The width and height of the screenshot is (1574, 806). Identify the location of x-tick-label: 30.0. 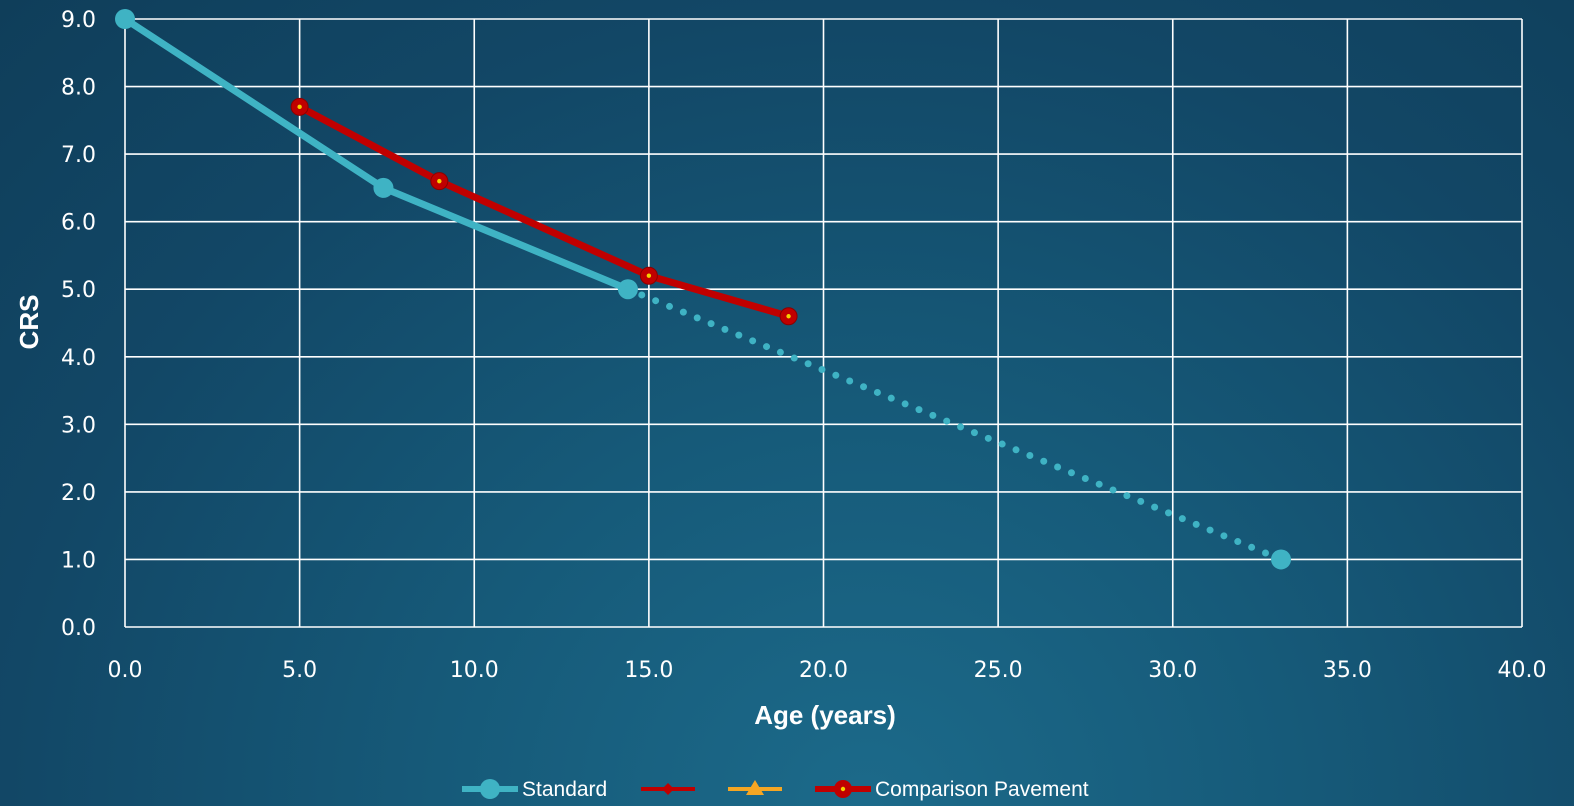
(1172, 670).